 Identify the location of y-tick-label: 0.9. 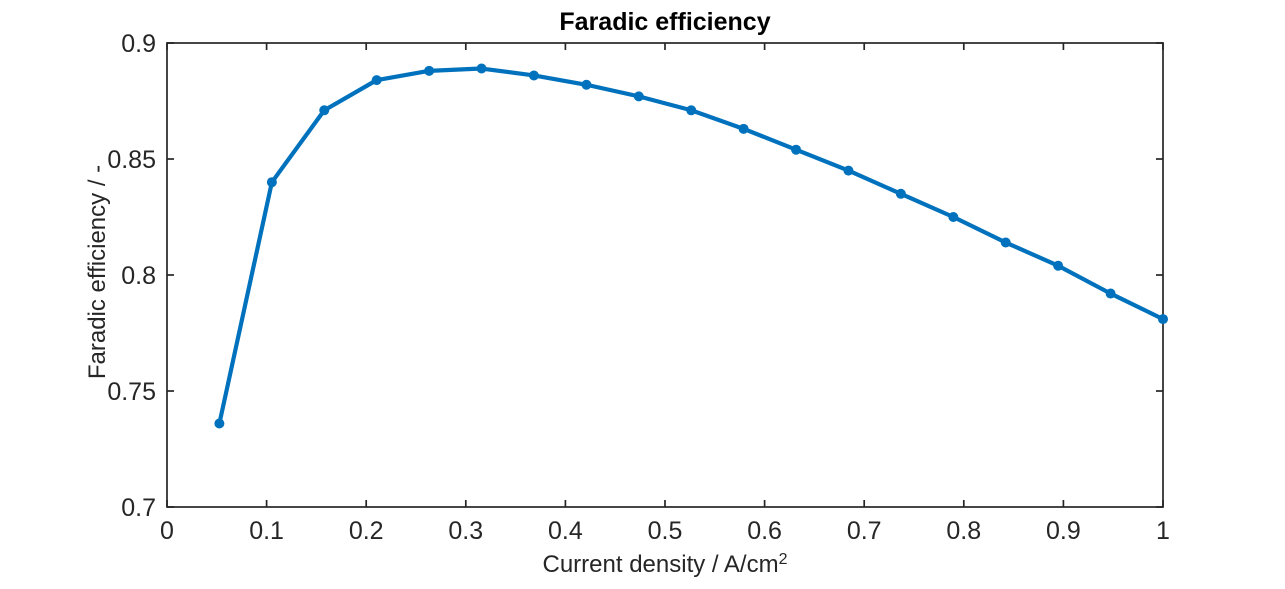
(138, 44).